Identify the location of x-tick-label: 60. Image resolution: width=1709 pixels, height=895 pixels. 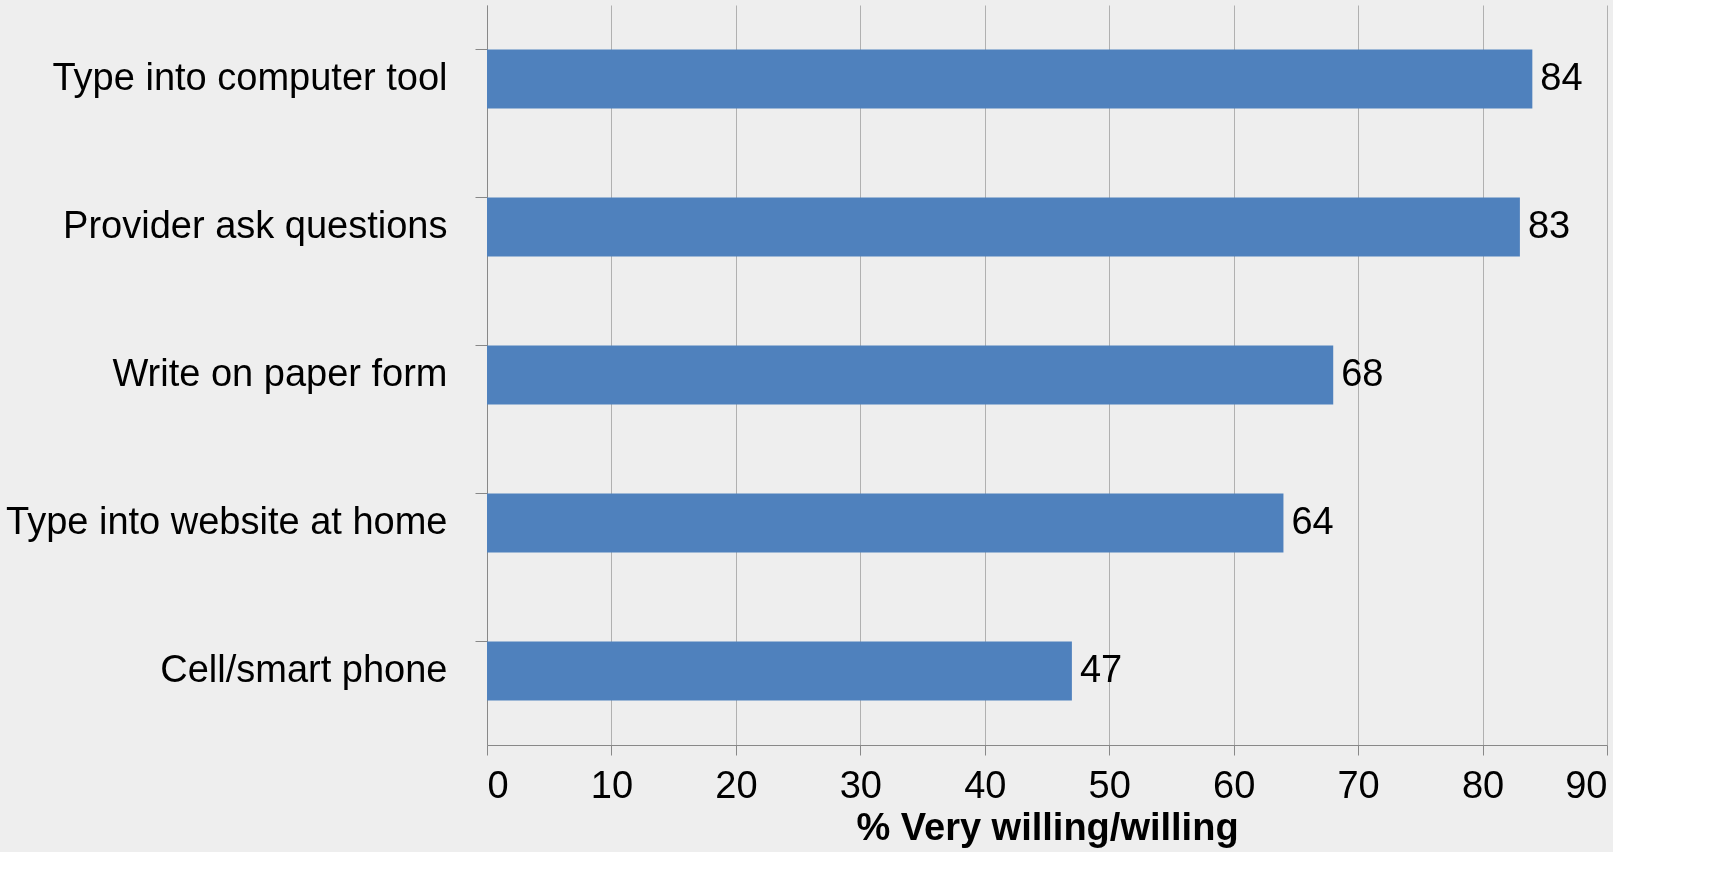
(1234, 784).